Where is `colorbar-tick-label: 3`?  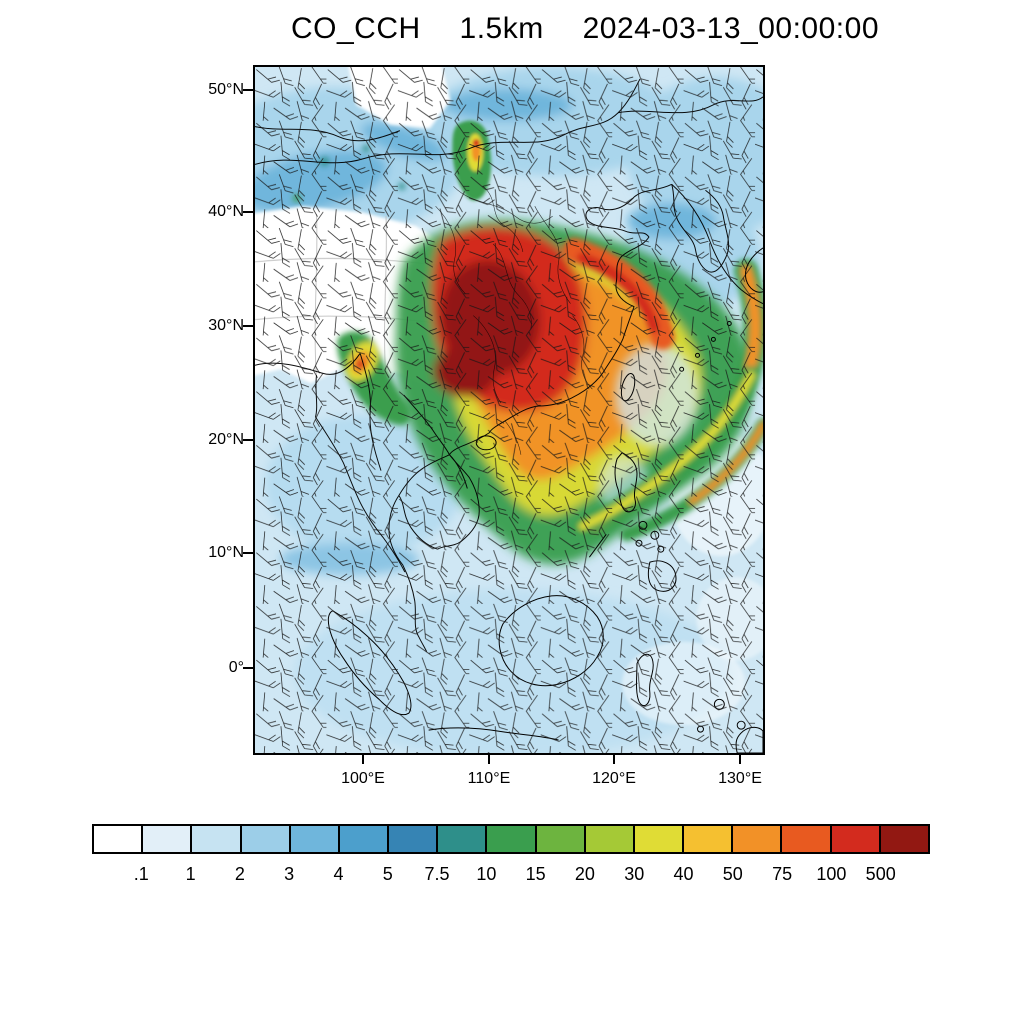
colorbar-tick-label: 3 is located at coordinates (289, 874).